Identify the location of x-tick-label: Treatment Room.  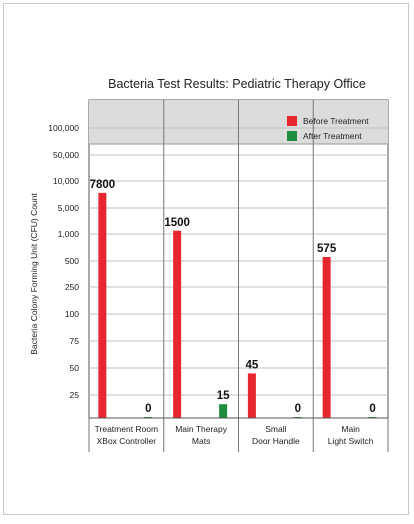
(126, 429).